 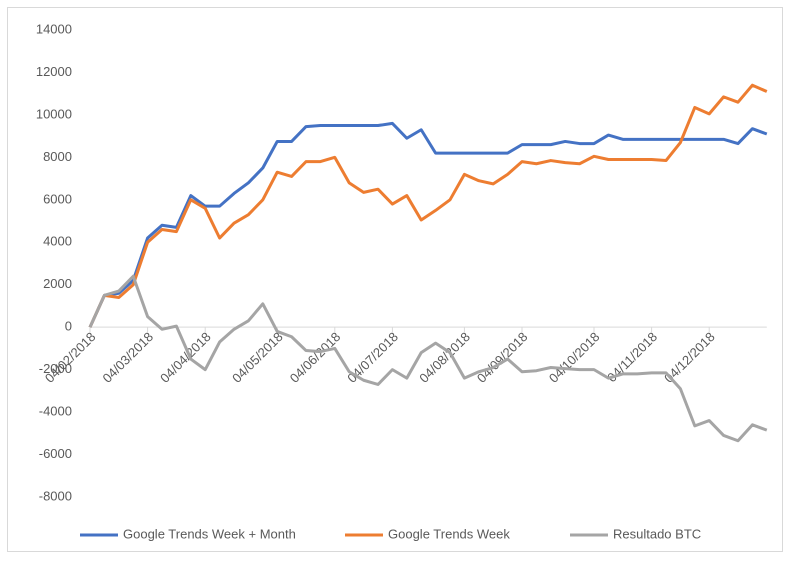 I want to click on y-tick-label: 14000, so click(x=54, y=28).